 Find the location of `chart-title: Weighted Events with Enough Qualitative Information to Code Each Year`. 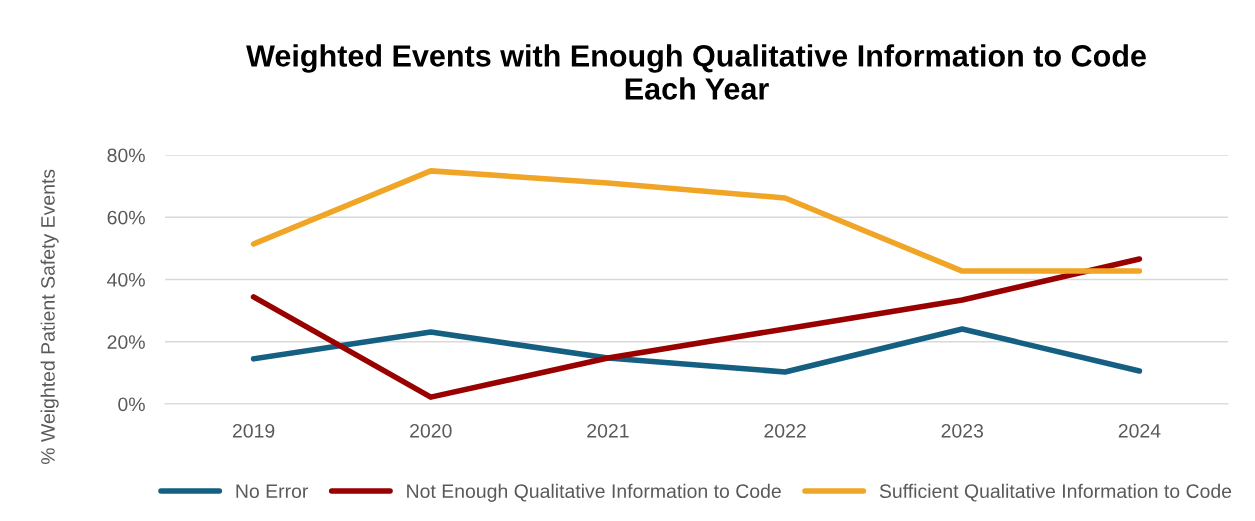

chart-title: Weighted Events with Enough Qualitative Information to Code Each Year is located at coordinates (696, 72).